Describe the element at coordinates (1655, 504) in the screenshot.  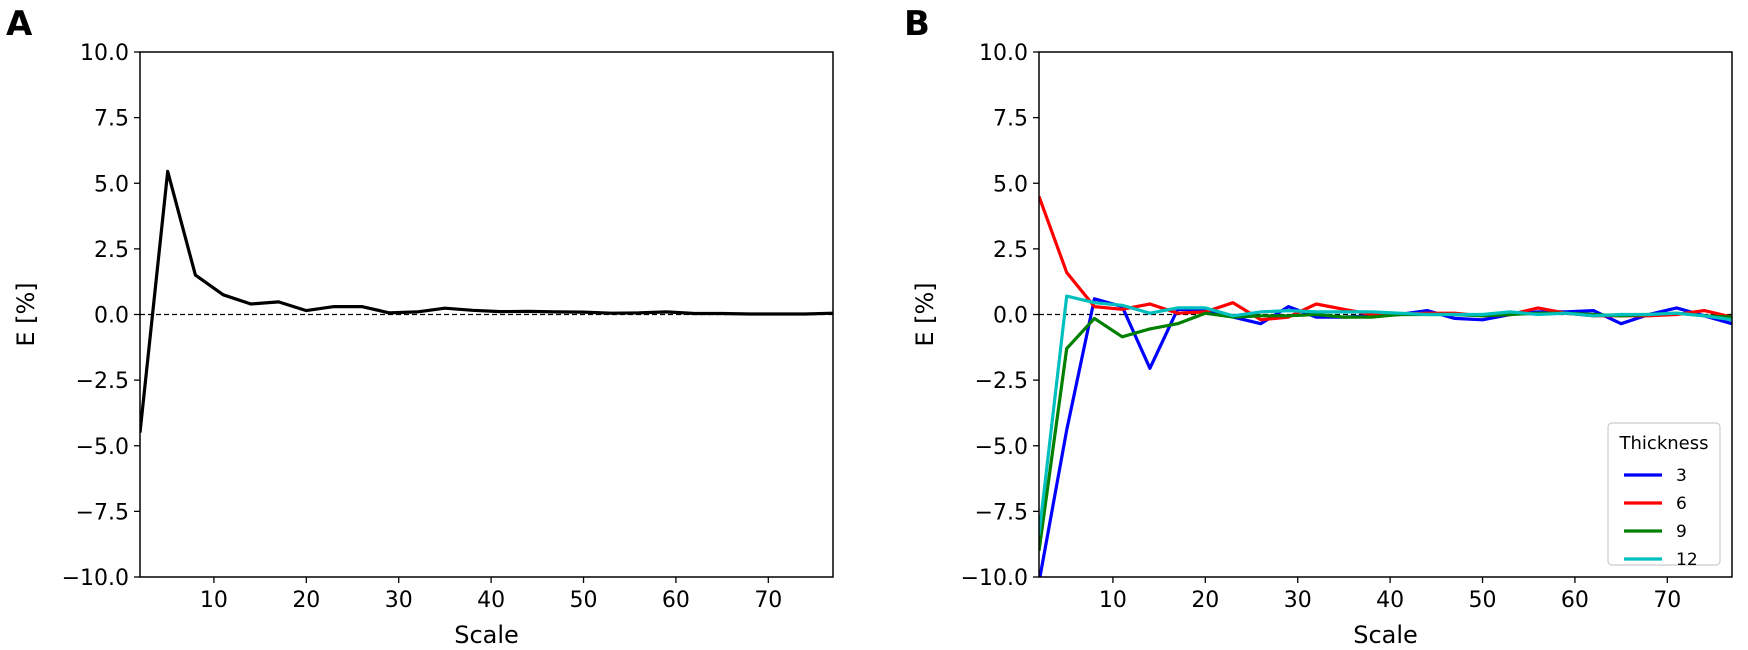
I see `legend-item-6: 6` at that location.